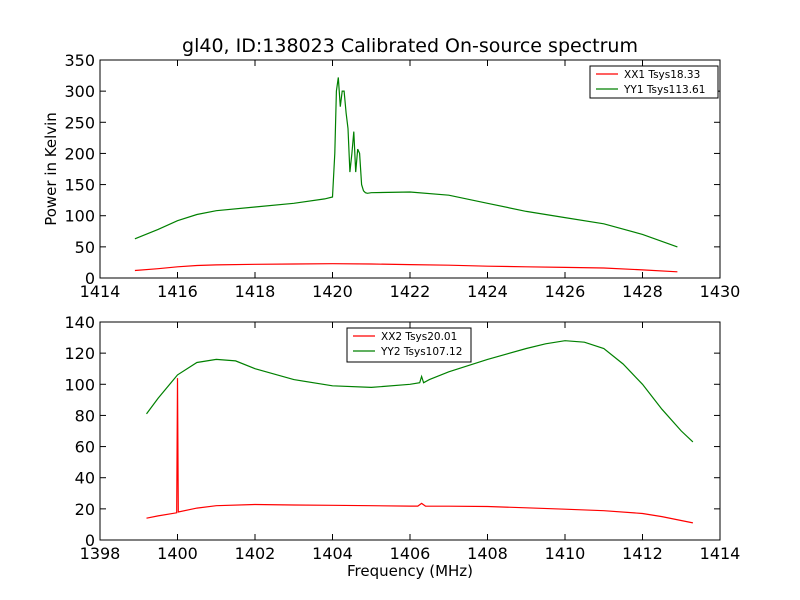  What do you see at coordinates (51, 169) in the screenshot?
I see `top-y-axis-label: Power in Kelvin` at bounding box center [51, 169].